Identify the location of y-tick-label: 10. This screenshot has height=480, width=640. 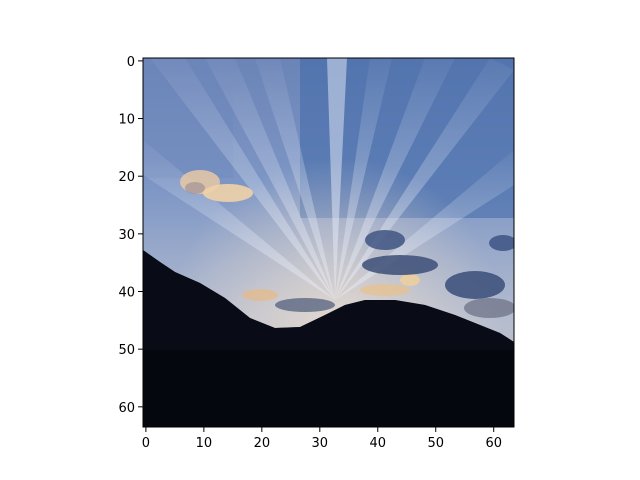
(126, 120).